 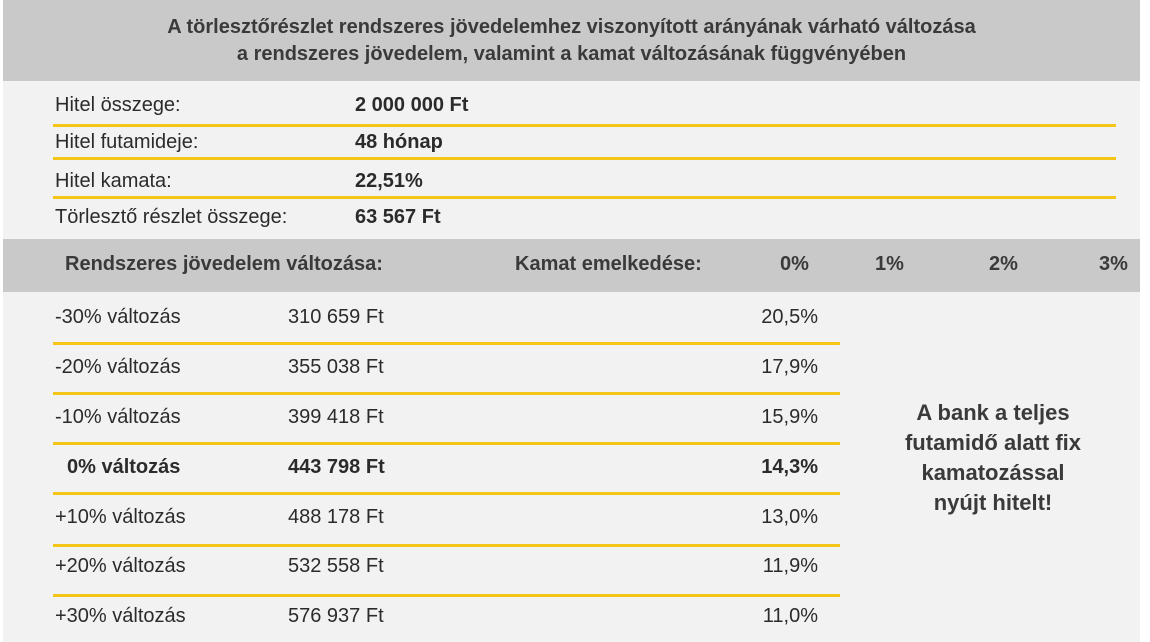 What do you see at coordinates (127, 142) in the screenshot?
I see `loan-term-label: Hitel futamideje:` at bounding box center [127, 142].